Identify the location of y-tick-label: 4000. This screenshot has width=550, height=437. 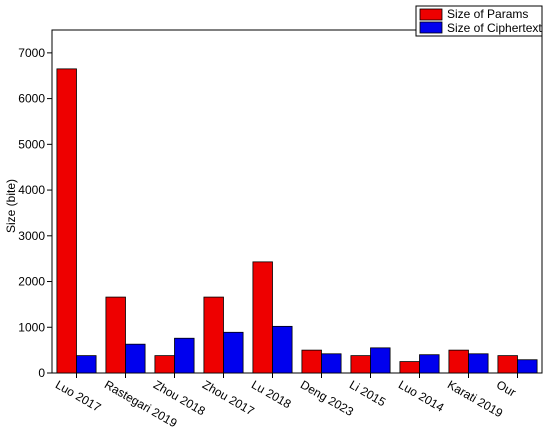
(31, 190).